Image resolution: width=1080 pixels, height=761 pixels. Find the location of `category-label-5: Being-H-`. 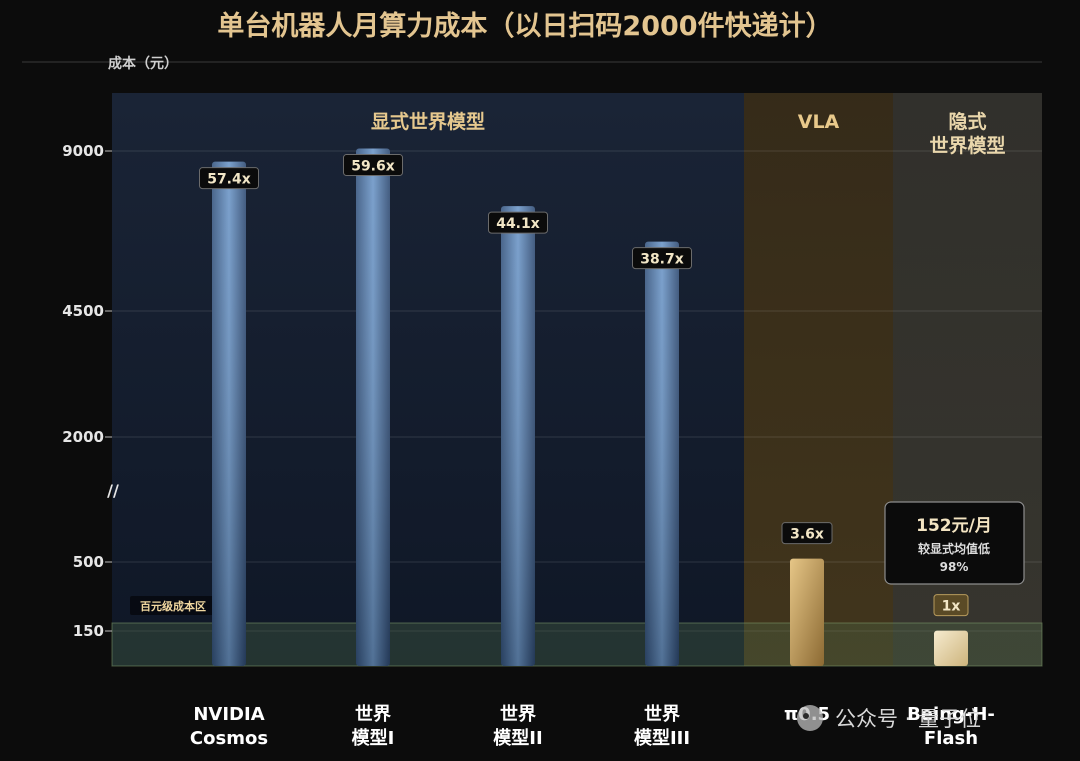

category-label-5: Being-H- is located at coordinates (951, 714).